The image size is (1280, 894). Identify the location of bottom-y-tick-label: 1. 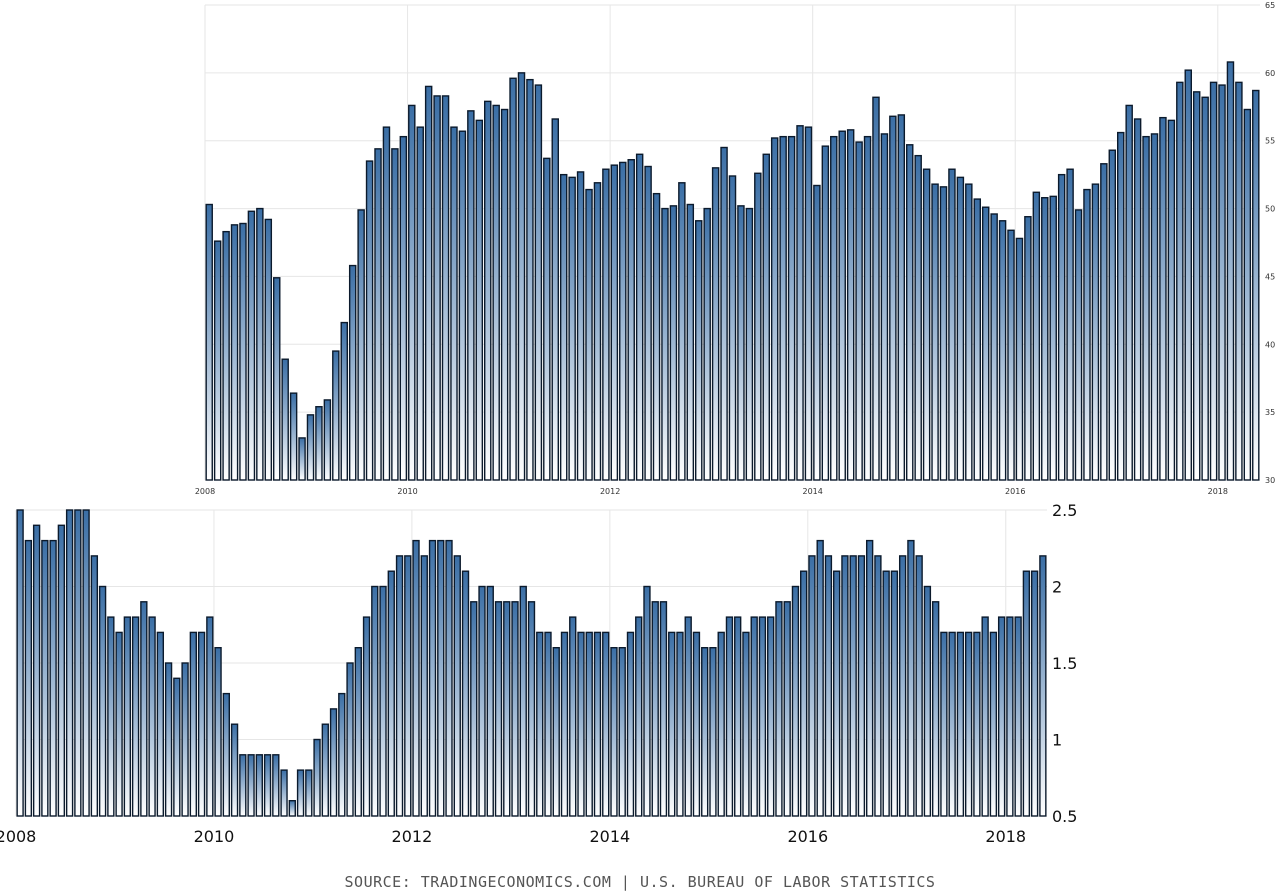
(1057, 740).